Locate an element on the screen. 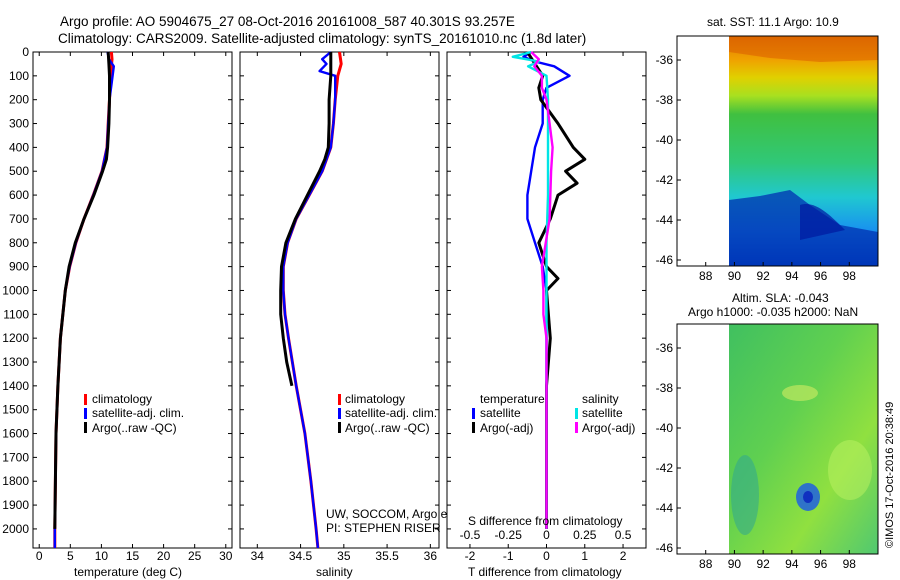 The width and height of the screenshot is (900, 580). annotation-pi: PI: STEPHEN RISER is located at coordinates (383, 528).